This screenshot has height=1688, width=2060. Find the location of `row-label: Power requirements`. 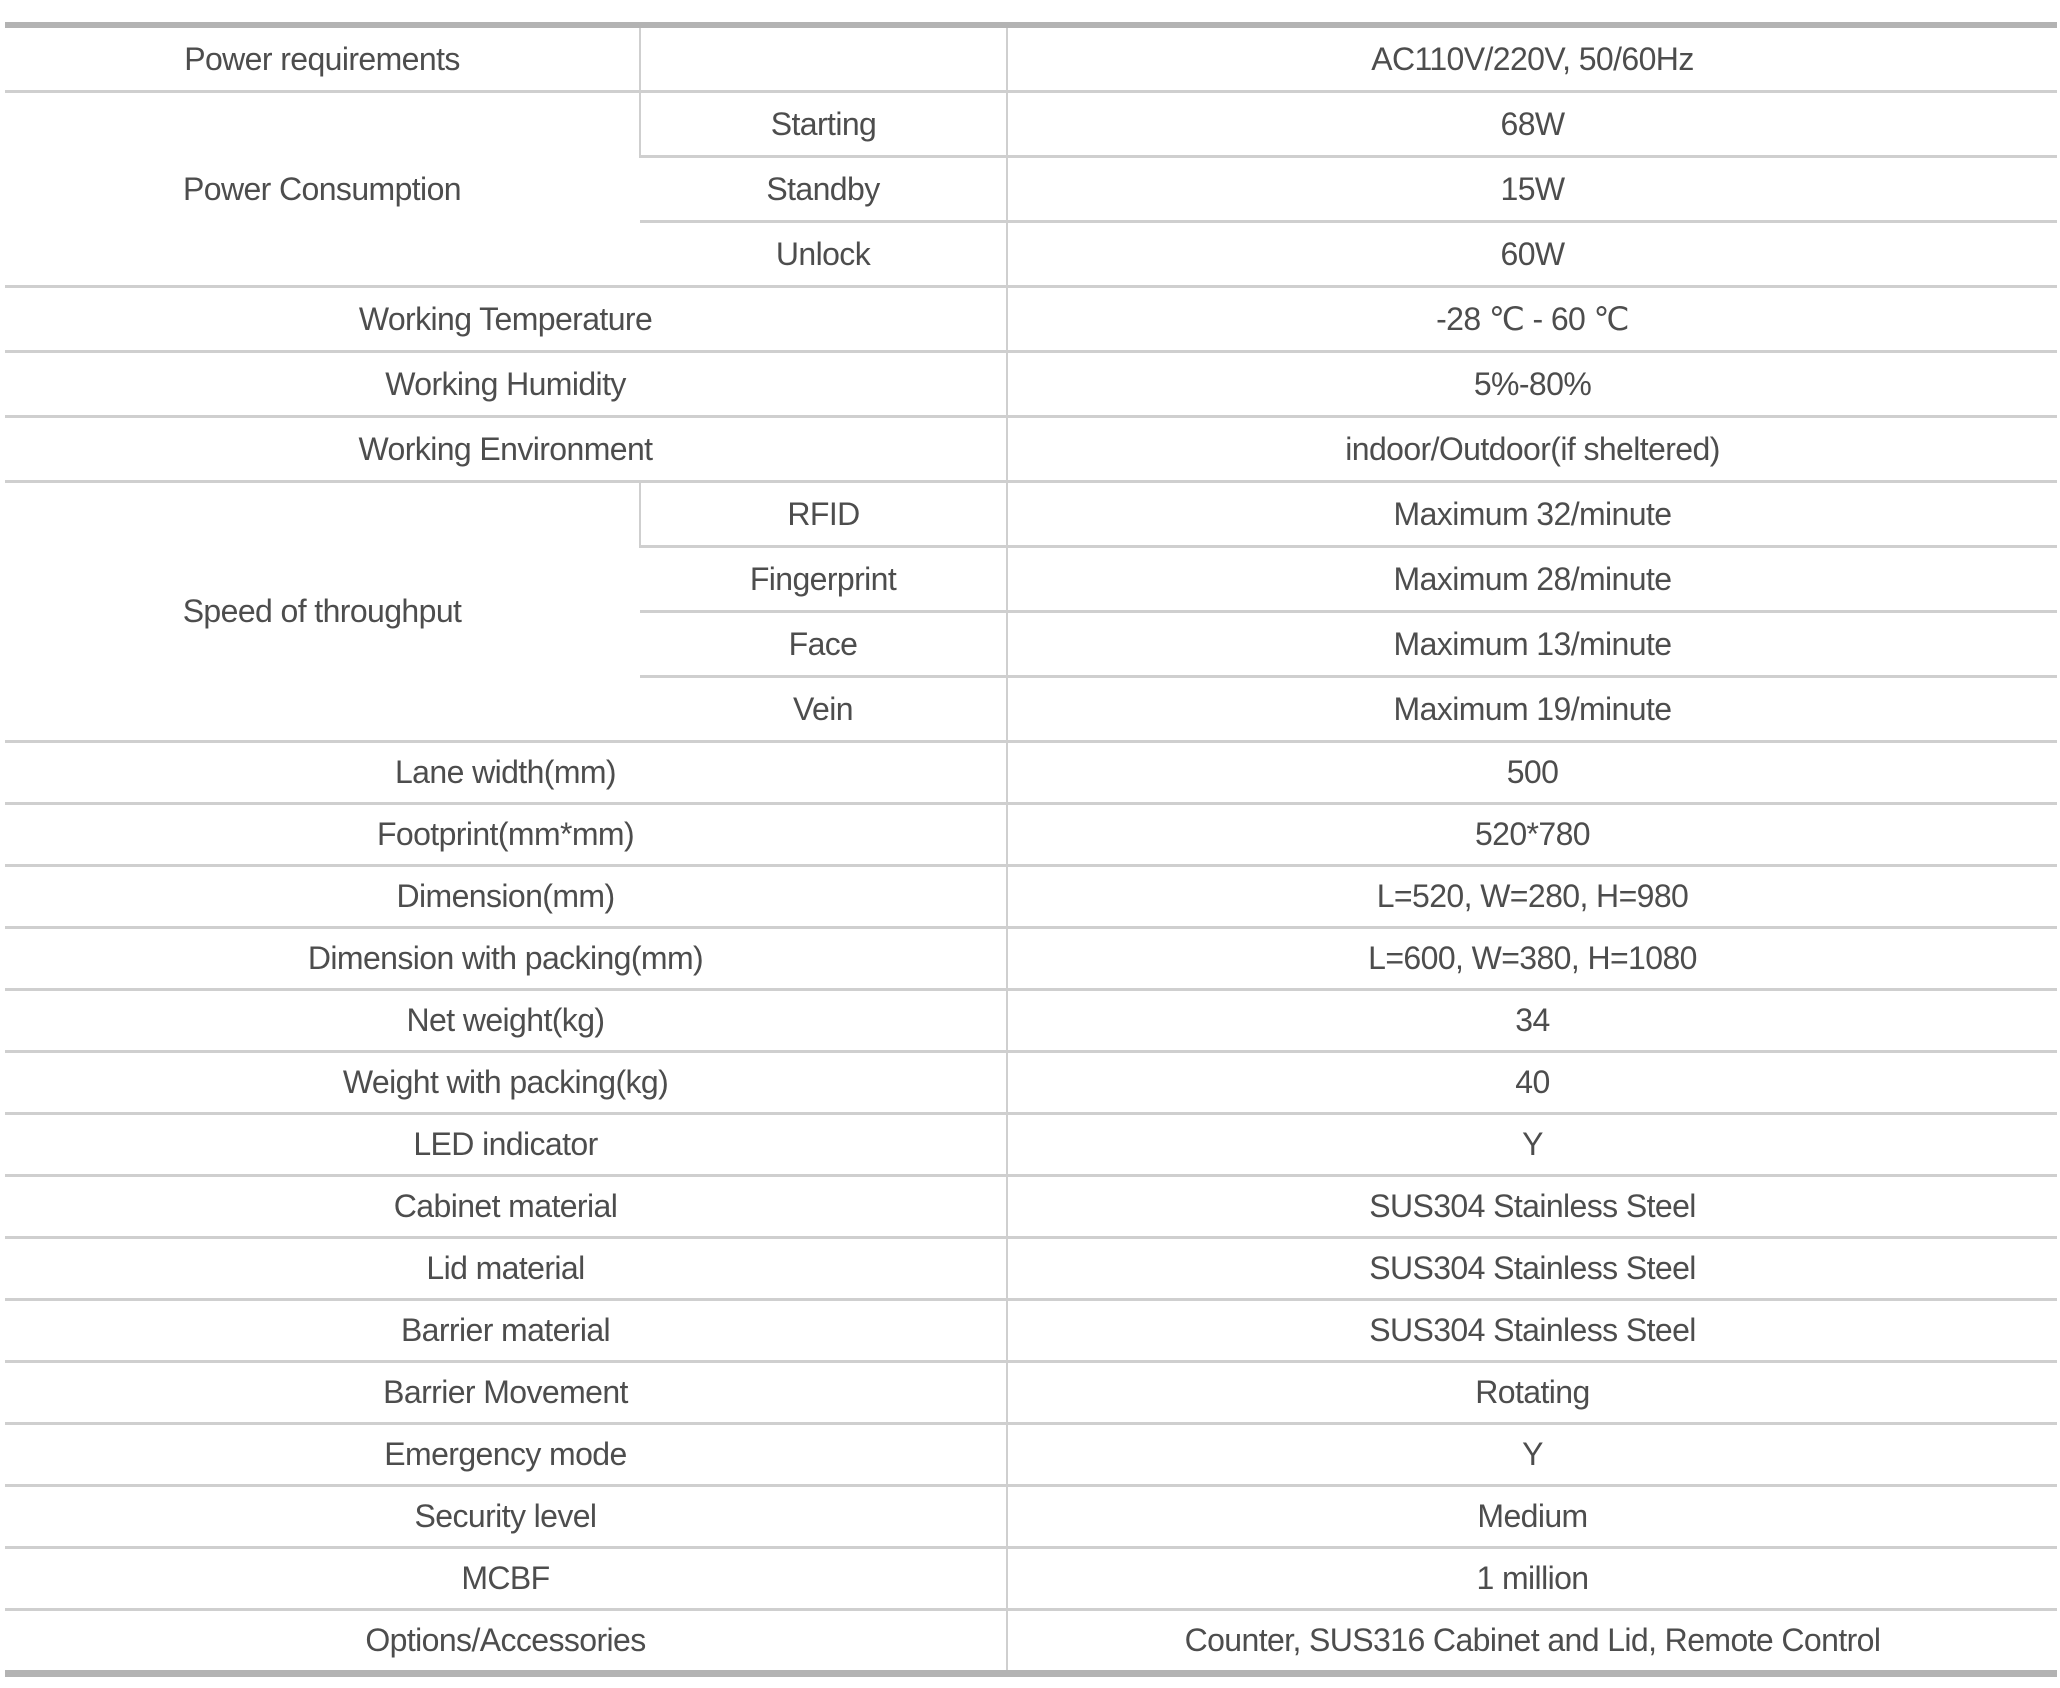

row-label: Power requirements is located at coordinates (322, 58).